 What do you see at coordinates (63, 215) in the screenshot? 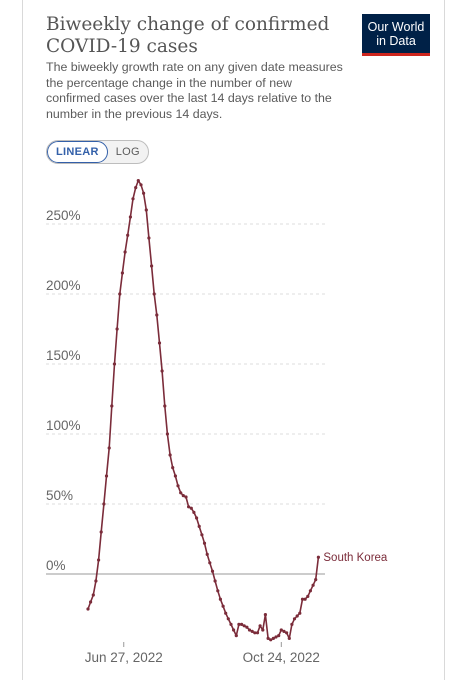
I see `y-tick-label: 250%` at bounding box center [63, 215].